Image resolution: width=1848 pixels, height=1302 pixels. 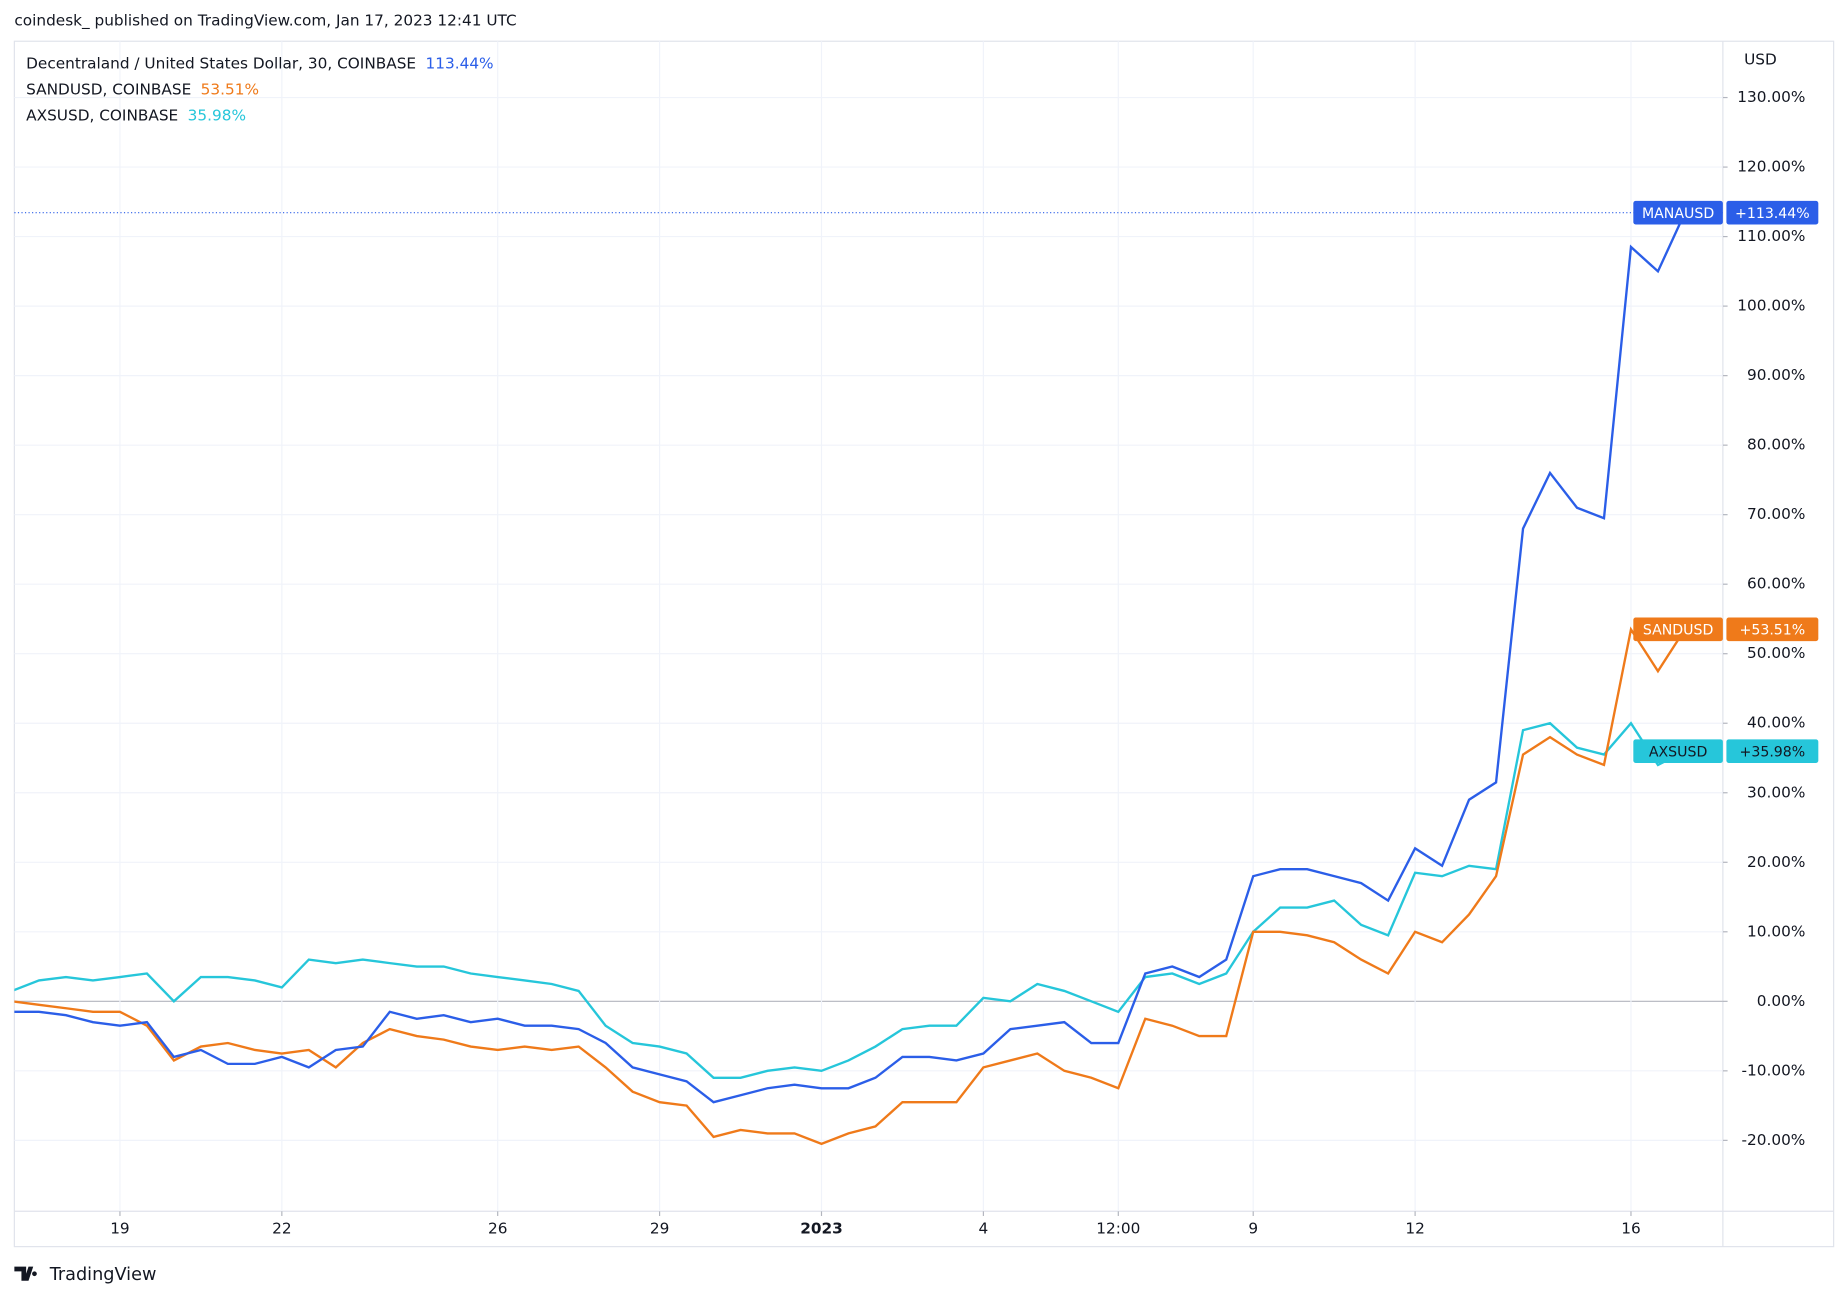 What do you see at coordinates (1771, 97) in the screenshot?
I see `y-tick-label: 130.00%` at bounding box center [1771, 97].